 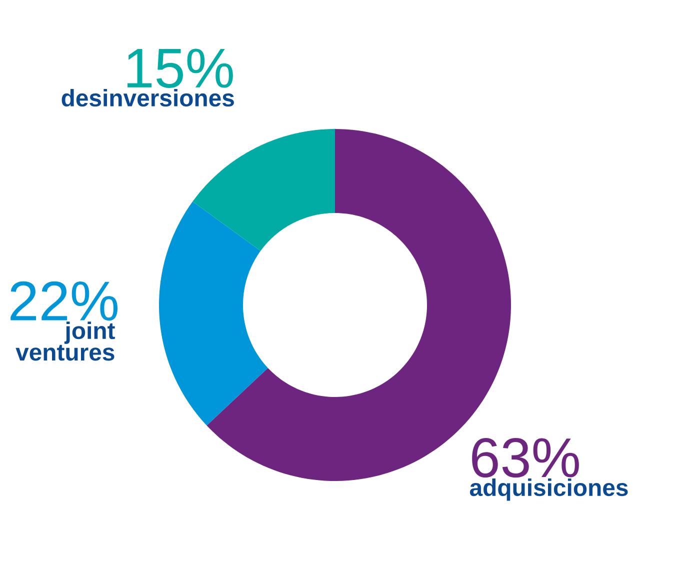 What do you see at coordinates (180, 68) in the screenshot?
I see `data-label: 15%` at bounding box center [180, 68].